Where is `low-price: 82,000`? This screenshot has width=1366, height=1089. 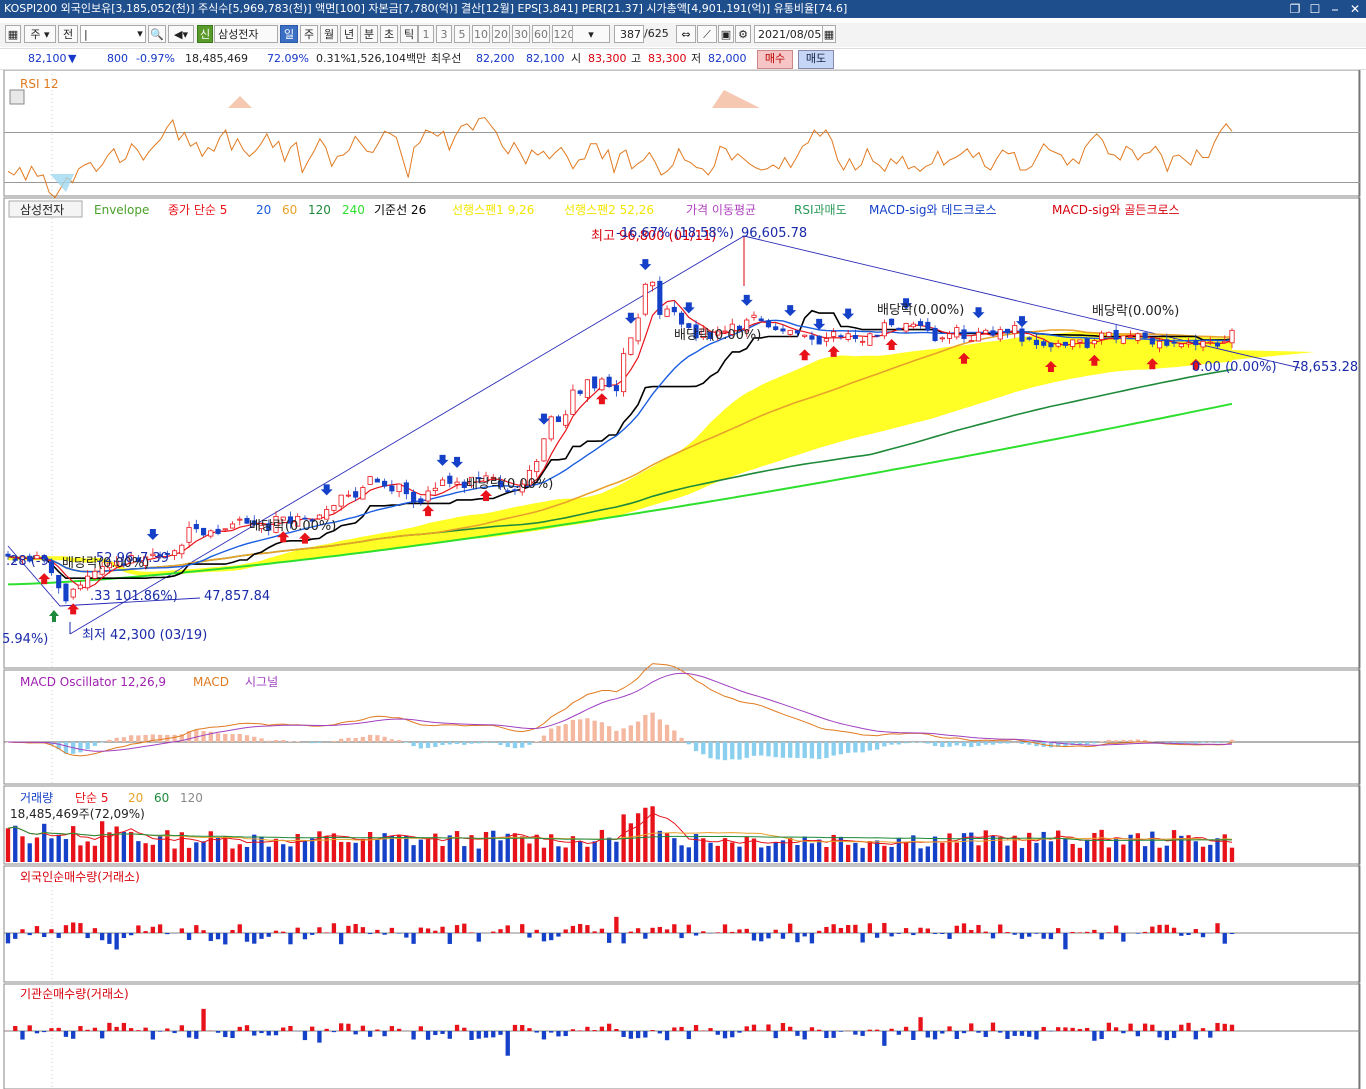
low-price: 82,000 is located at coordinates (727, 58).